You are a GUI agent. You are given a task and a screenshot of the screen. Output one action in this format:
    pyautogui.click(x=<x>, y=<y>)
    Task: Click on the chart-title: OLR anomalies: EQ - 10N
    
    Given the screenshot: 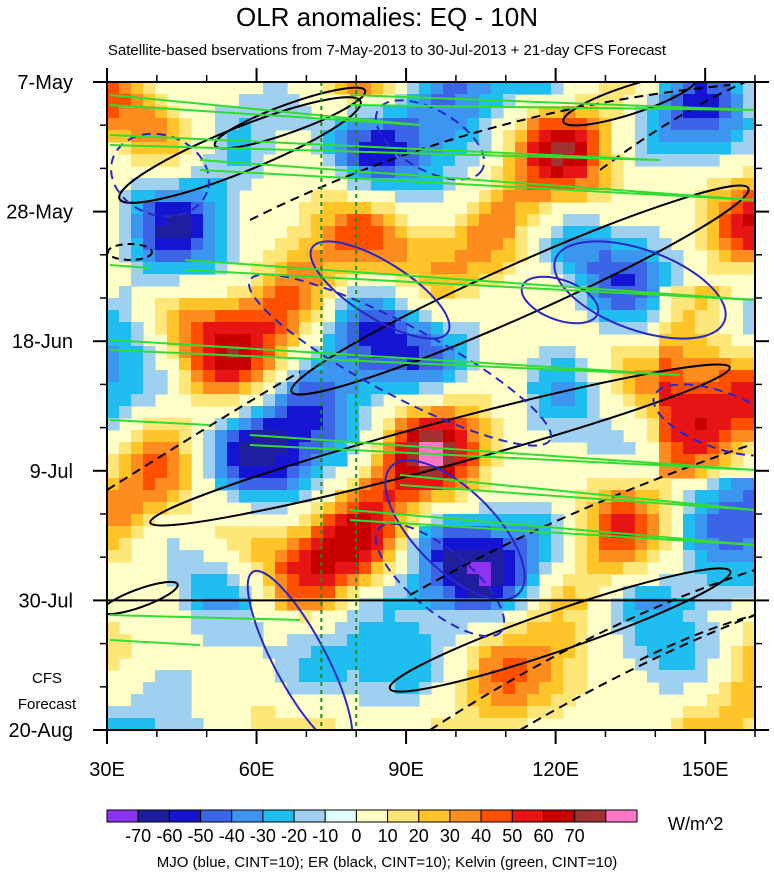 What is the action you would take?
    pyautogui.click(x=386, y=17)
    